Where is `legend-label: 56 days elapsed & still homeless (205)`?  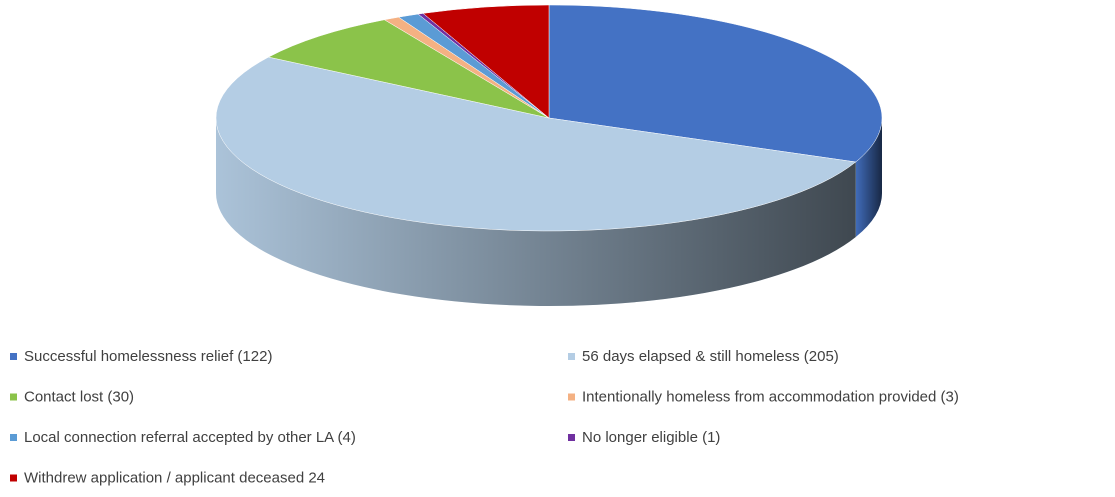 legend-label: 56 days elapsed & still homeless (205) is located at coordinates (710, 356).